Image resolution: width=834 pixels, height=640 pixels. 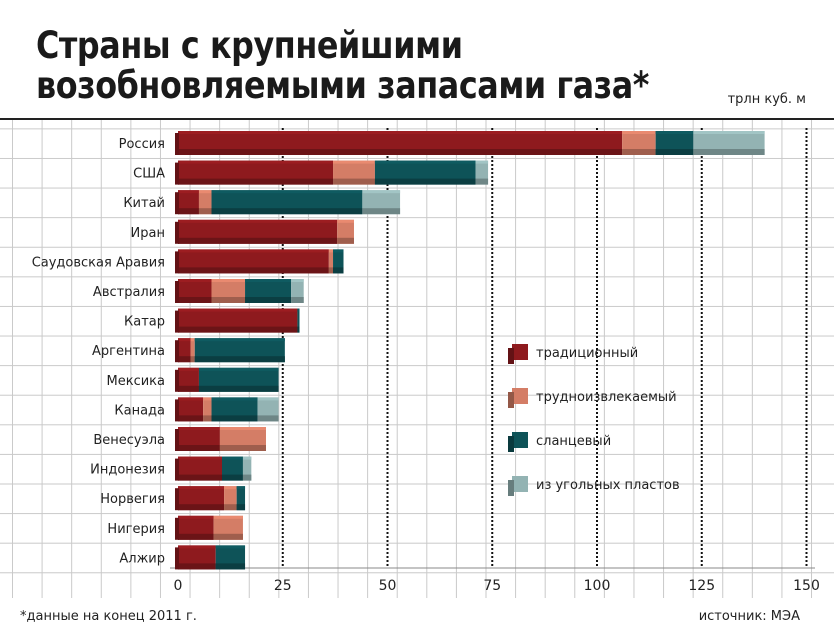 What do you see at coordinates (388, 586) in the screenshot?
I see `x-tick-label: 50` at bounding box center [388, 586].